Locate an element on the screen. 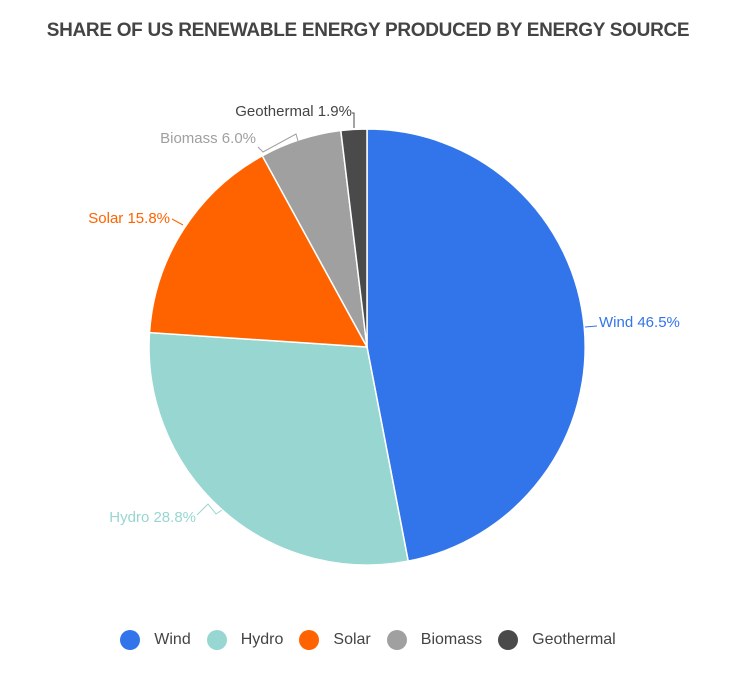 The width and height of the screenshot is (736, 676). legend-label: Hydro is located at coordinates (262, 639).